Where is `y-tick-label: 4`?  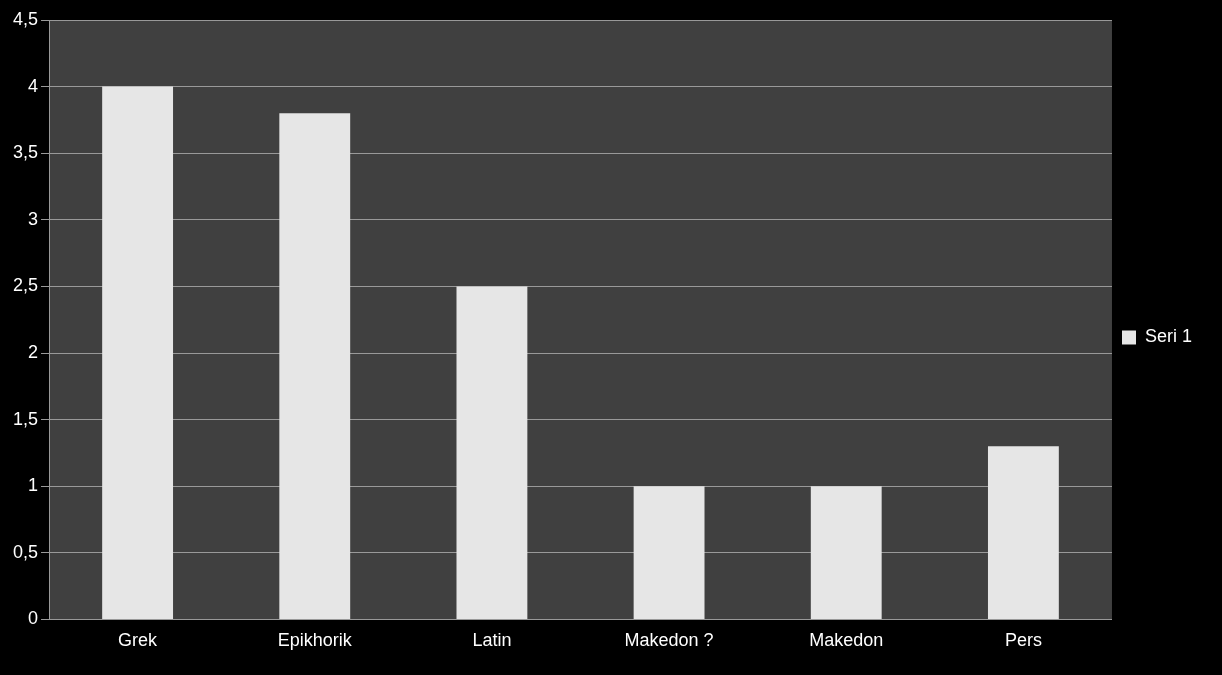
y-tick-label: 4 is located at coordinates (33, 85).